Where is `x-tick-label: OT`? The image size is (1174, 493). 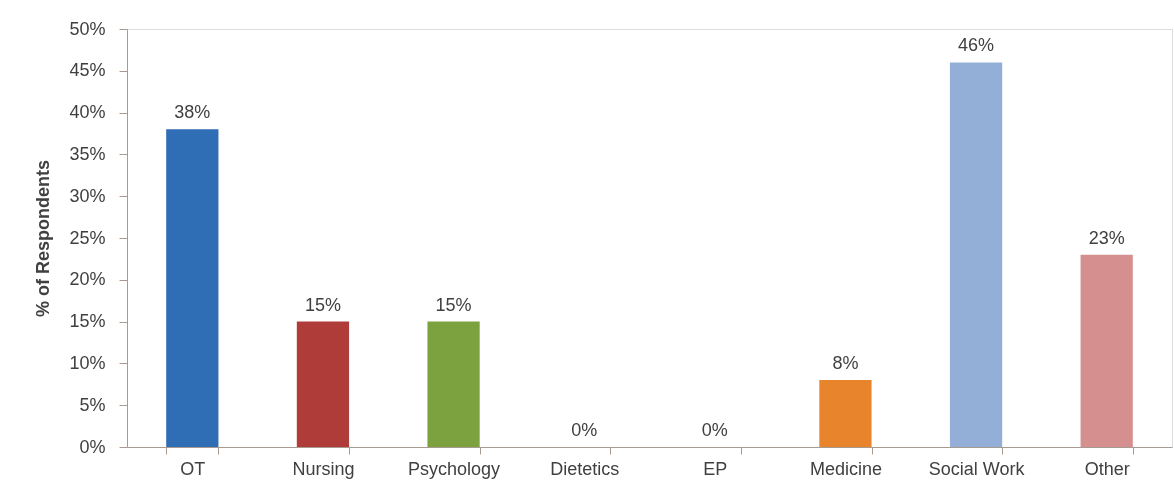
x-tick-label: OT is located at coordinates (193, 468).